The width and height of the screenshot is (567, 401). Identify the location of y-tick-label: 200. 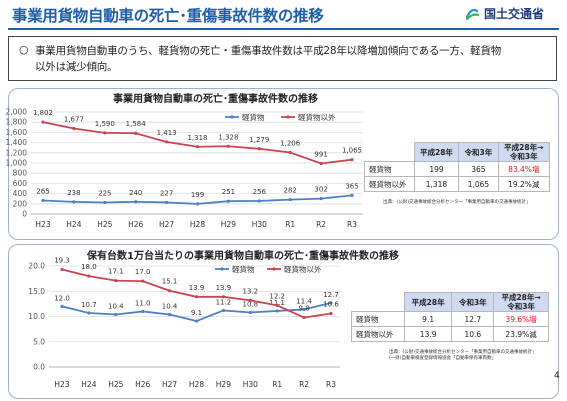
(20, 203).